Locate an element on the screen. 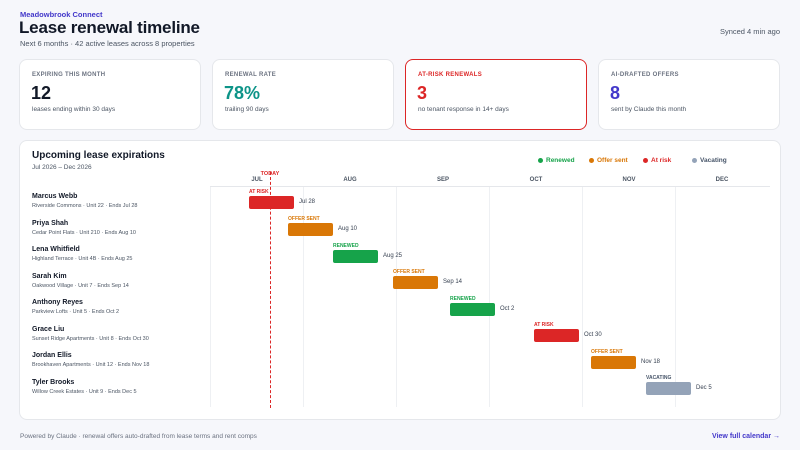 This screenshot has width=800, height=450. kpi-value: 8 is located at coordinates (615, 93).